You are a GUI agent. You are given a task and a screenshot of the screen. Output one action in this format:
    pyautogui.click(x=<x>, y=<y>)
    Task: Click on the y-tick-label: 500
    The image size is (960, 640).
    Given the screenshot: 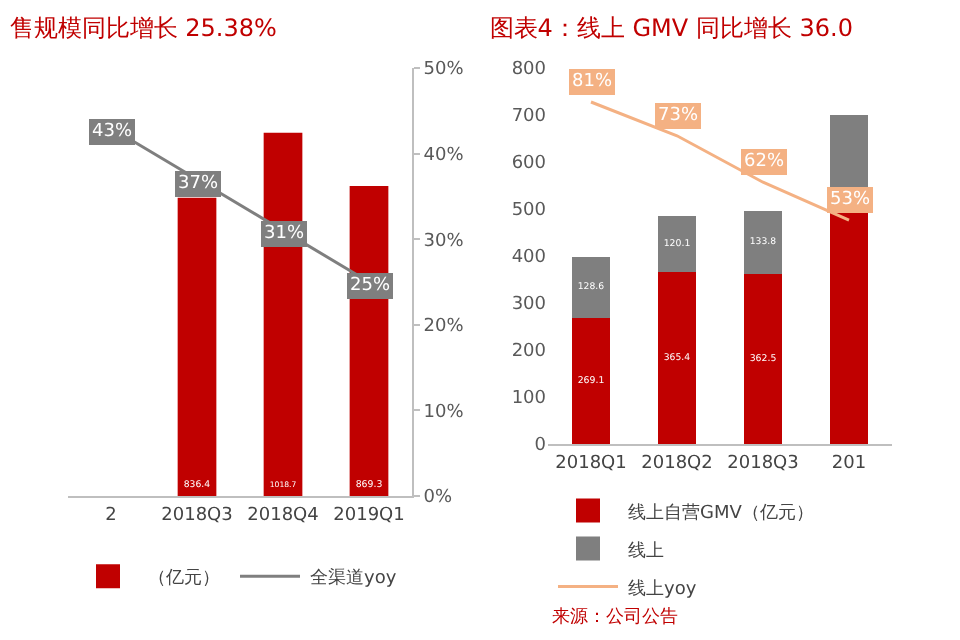 What is the action you would take?
    pyautogui.click(x=529, y=211)
    